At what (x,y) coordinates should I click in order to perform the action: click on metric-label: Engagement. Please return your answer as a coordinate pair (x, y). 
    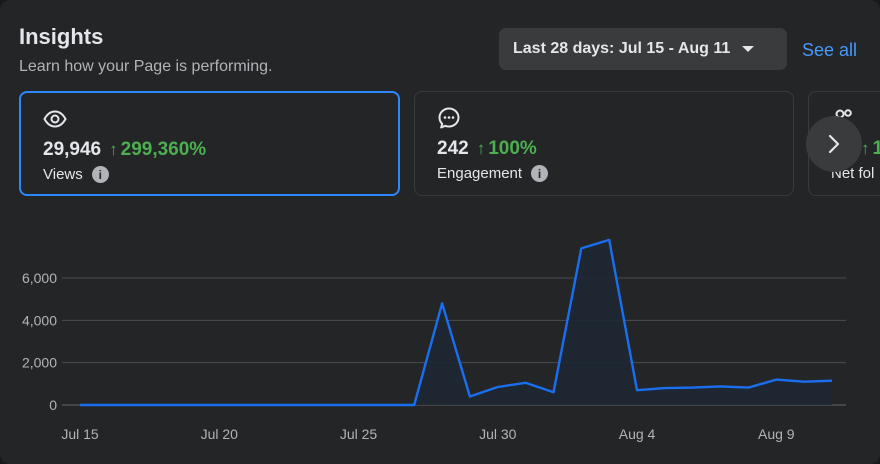
    Looking at the image, I should click on (480, 173).